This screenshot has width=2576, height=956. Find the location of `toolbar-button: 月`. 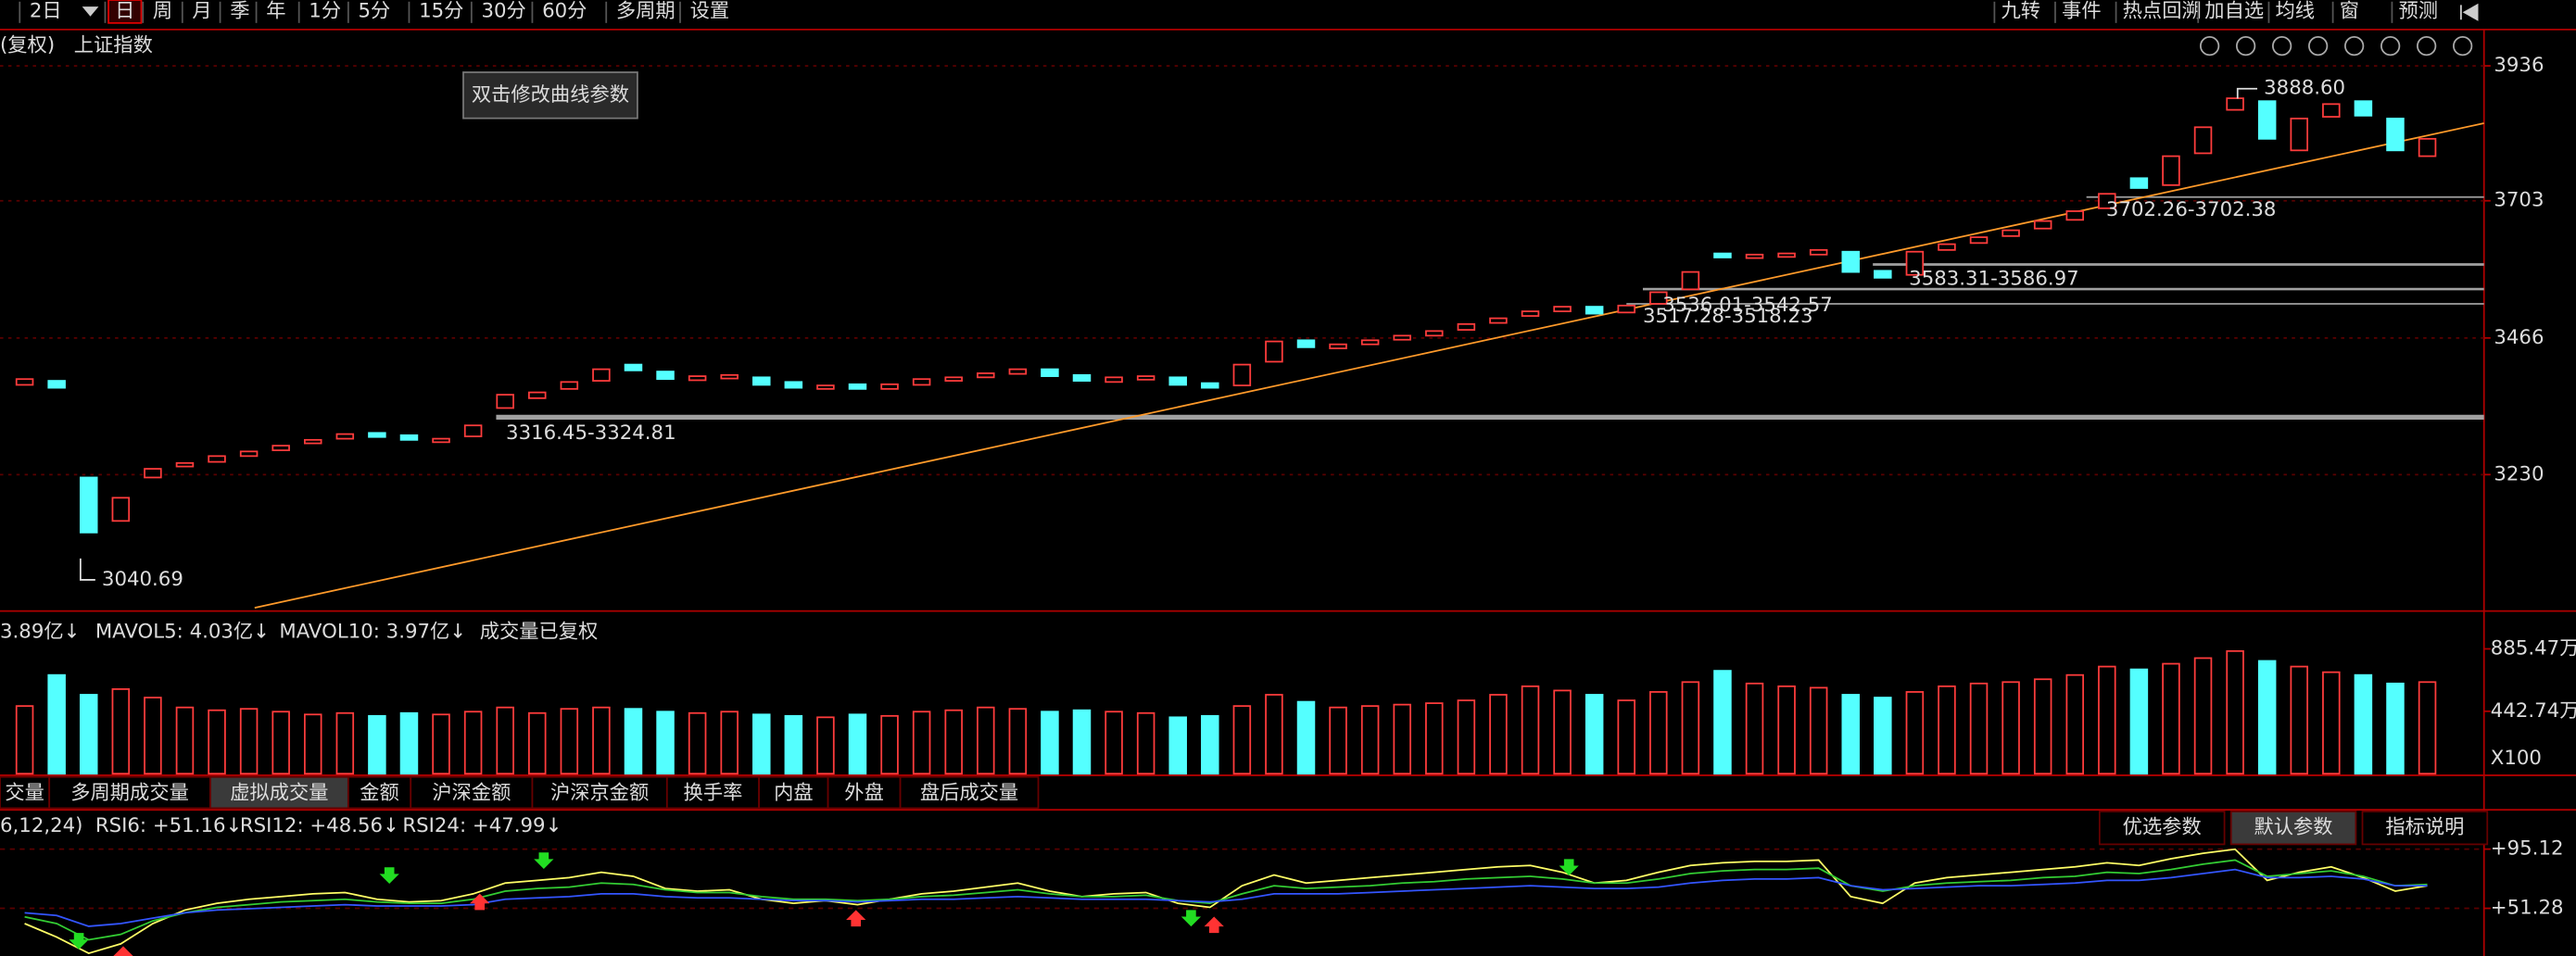

toolbar-button: 月 is located at coordinates (202, 11).